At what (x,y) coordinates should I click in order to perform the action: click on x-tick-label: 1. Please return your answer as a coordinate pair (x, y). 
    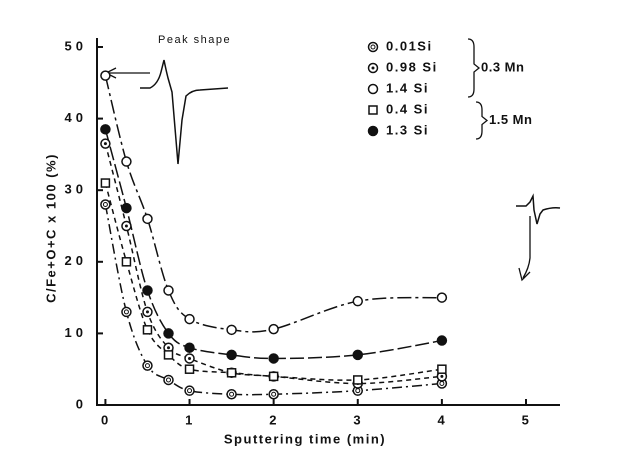
    Looking at the image, I should click on (189, 419).